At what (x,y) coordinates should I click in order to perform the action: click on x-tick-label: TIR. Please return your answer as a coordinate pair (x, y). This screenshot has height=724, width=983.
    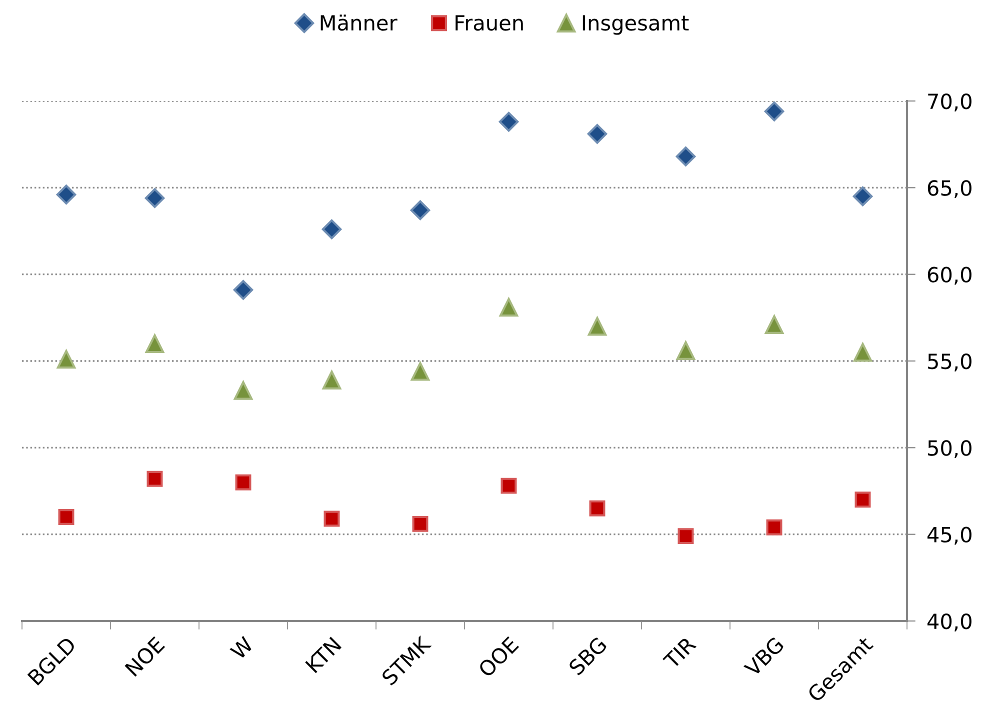
    Looking at the image, I should click on (679, 653).